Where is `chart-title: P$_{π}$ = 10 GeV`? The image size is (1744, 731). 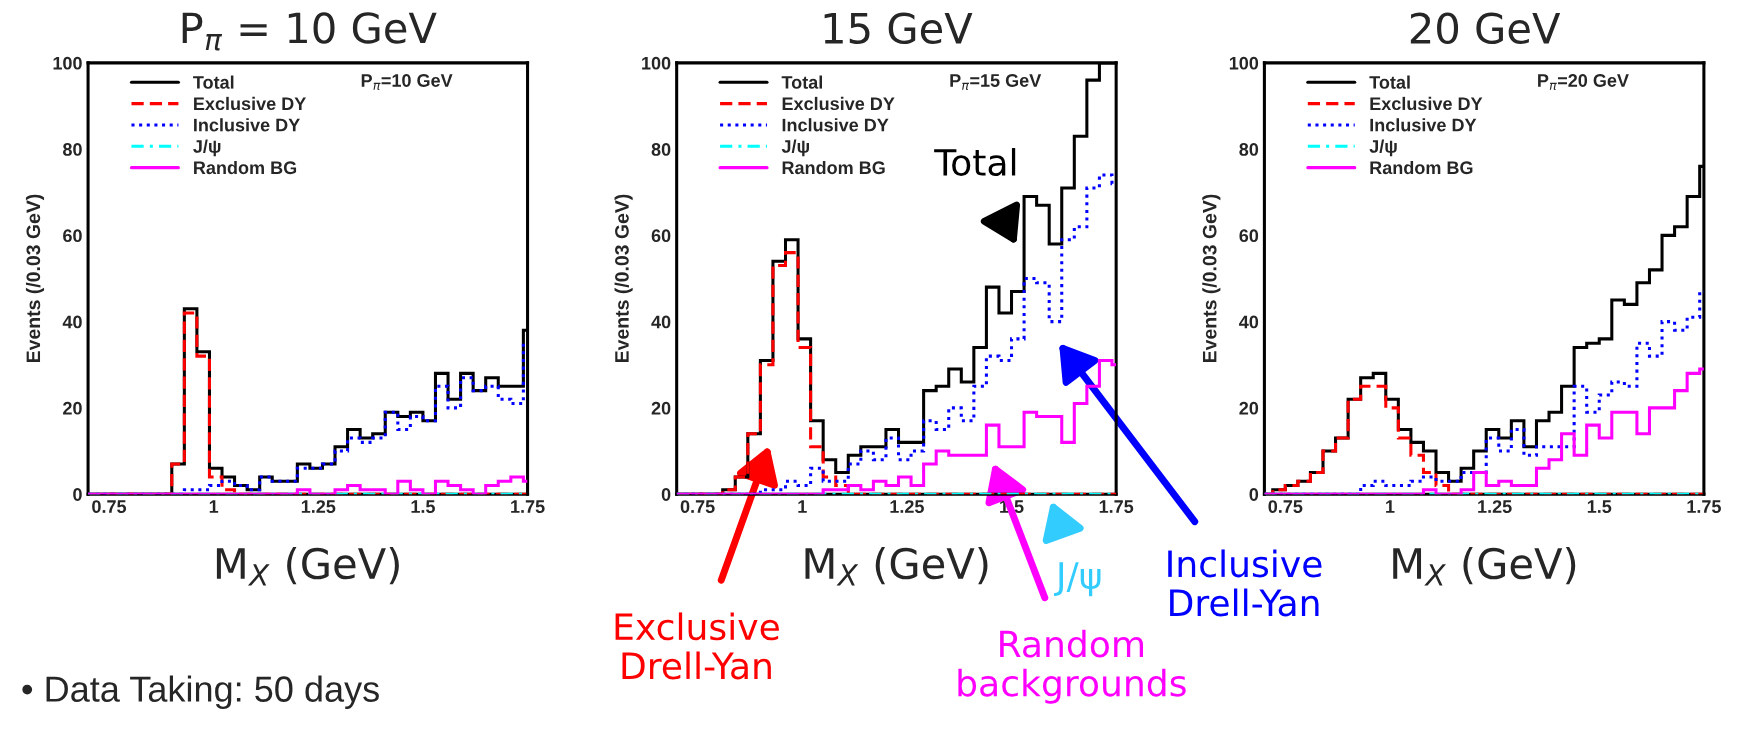
chart-title: P$_{π}$ = 10 GeV is located at coordinates (309, 31).